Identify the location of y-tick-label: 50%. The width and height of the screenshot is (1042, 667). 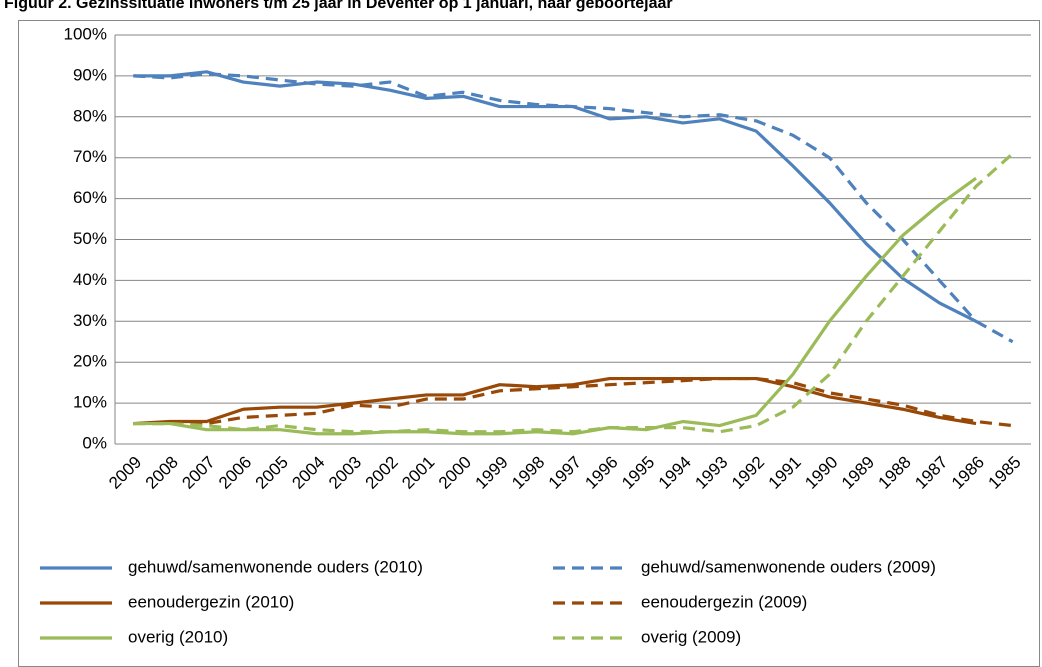
(90, 238).